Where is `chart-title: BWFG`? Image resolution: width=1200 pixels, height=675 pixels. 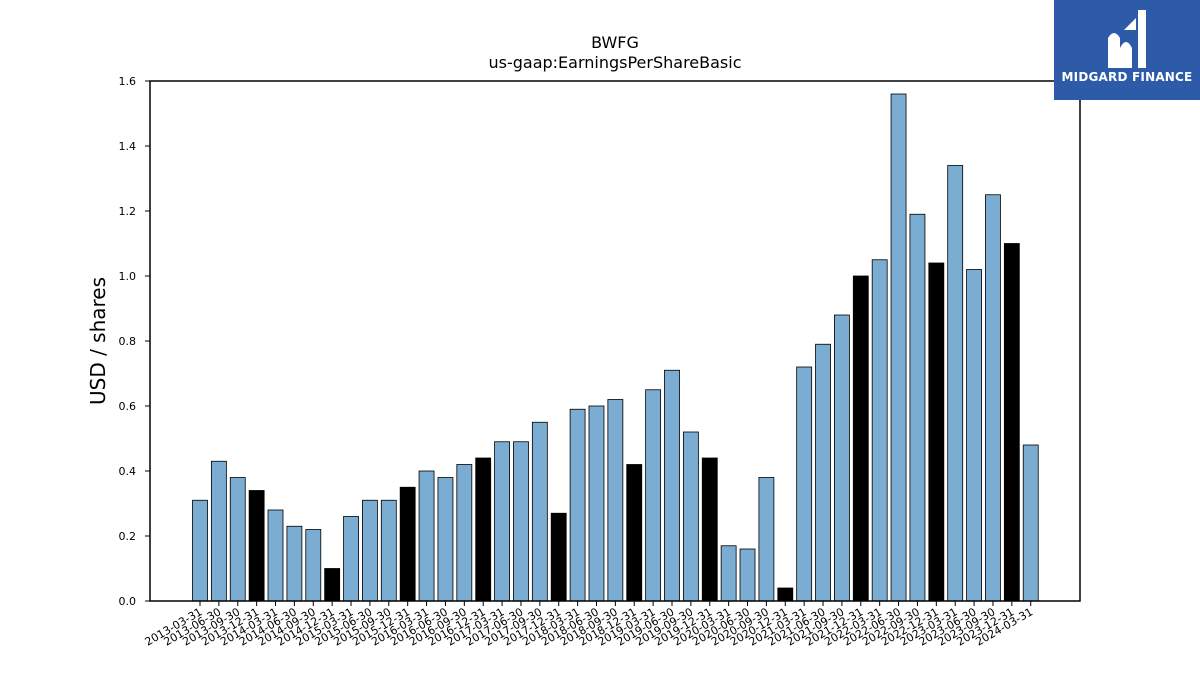 chart-title: BWFG is located at coordinates (615, 42).